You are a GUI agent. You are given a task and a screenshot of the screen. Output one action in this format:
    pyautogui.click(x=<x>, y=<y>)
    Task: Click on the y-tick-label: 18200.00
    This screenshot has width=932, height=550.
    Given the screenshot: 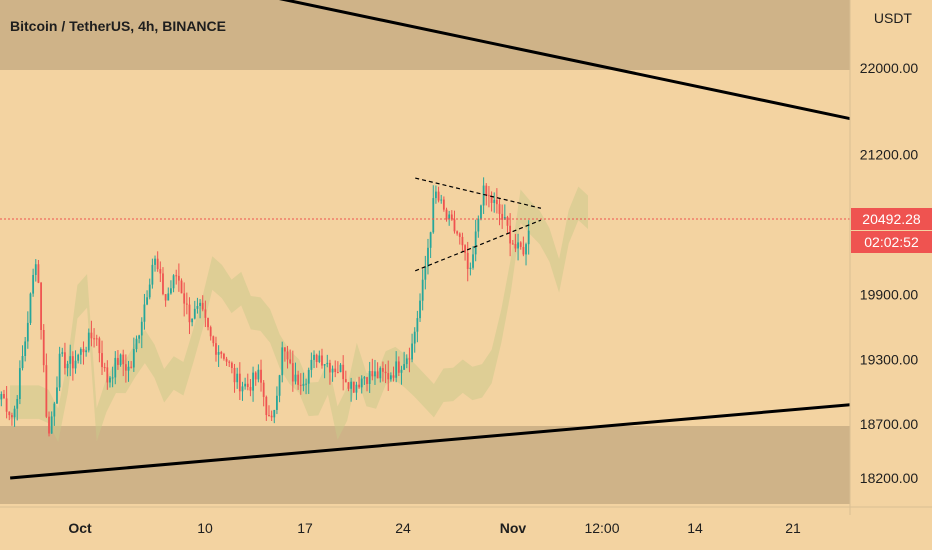 What is the action you would take?
    pyautogui.click(x=889, y=478)
    